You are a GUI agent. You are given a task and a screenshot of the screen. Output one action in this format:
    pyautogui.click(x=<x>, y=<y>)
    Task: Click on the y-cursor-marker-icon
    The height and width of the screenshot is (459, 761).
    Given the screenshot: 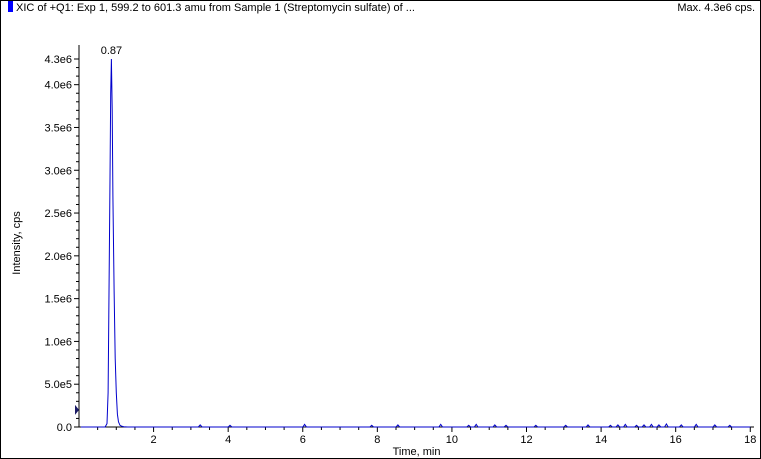 What is the action you would take?
    pyautogui.click(x=77, y=409)
    